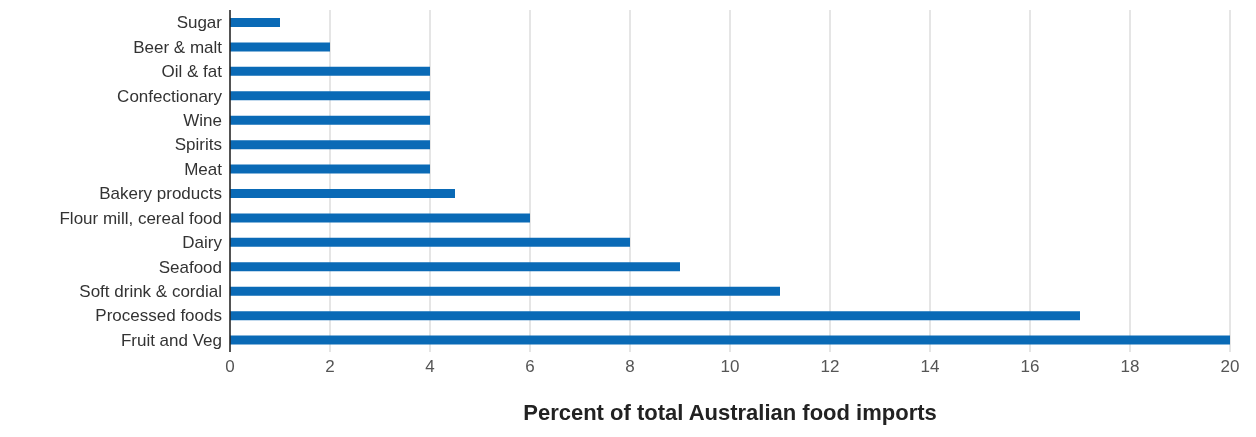 Image resolution: width=1256 pixels, height=437 pixels. I want to click on x-axis-title: Percent of total Australian food imports, so click(730, 412).